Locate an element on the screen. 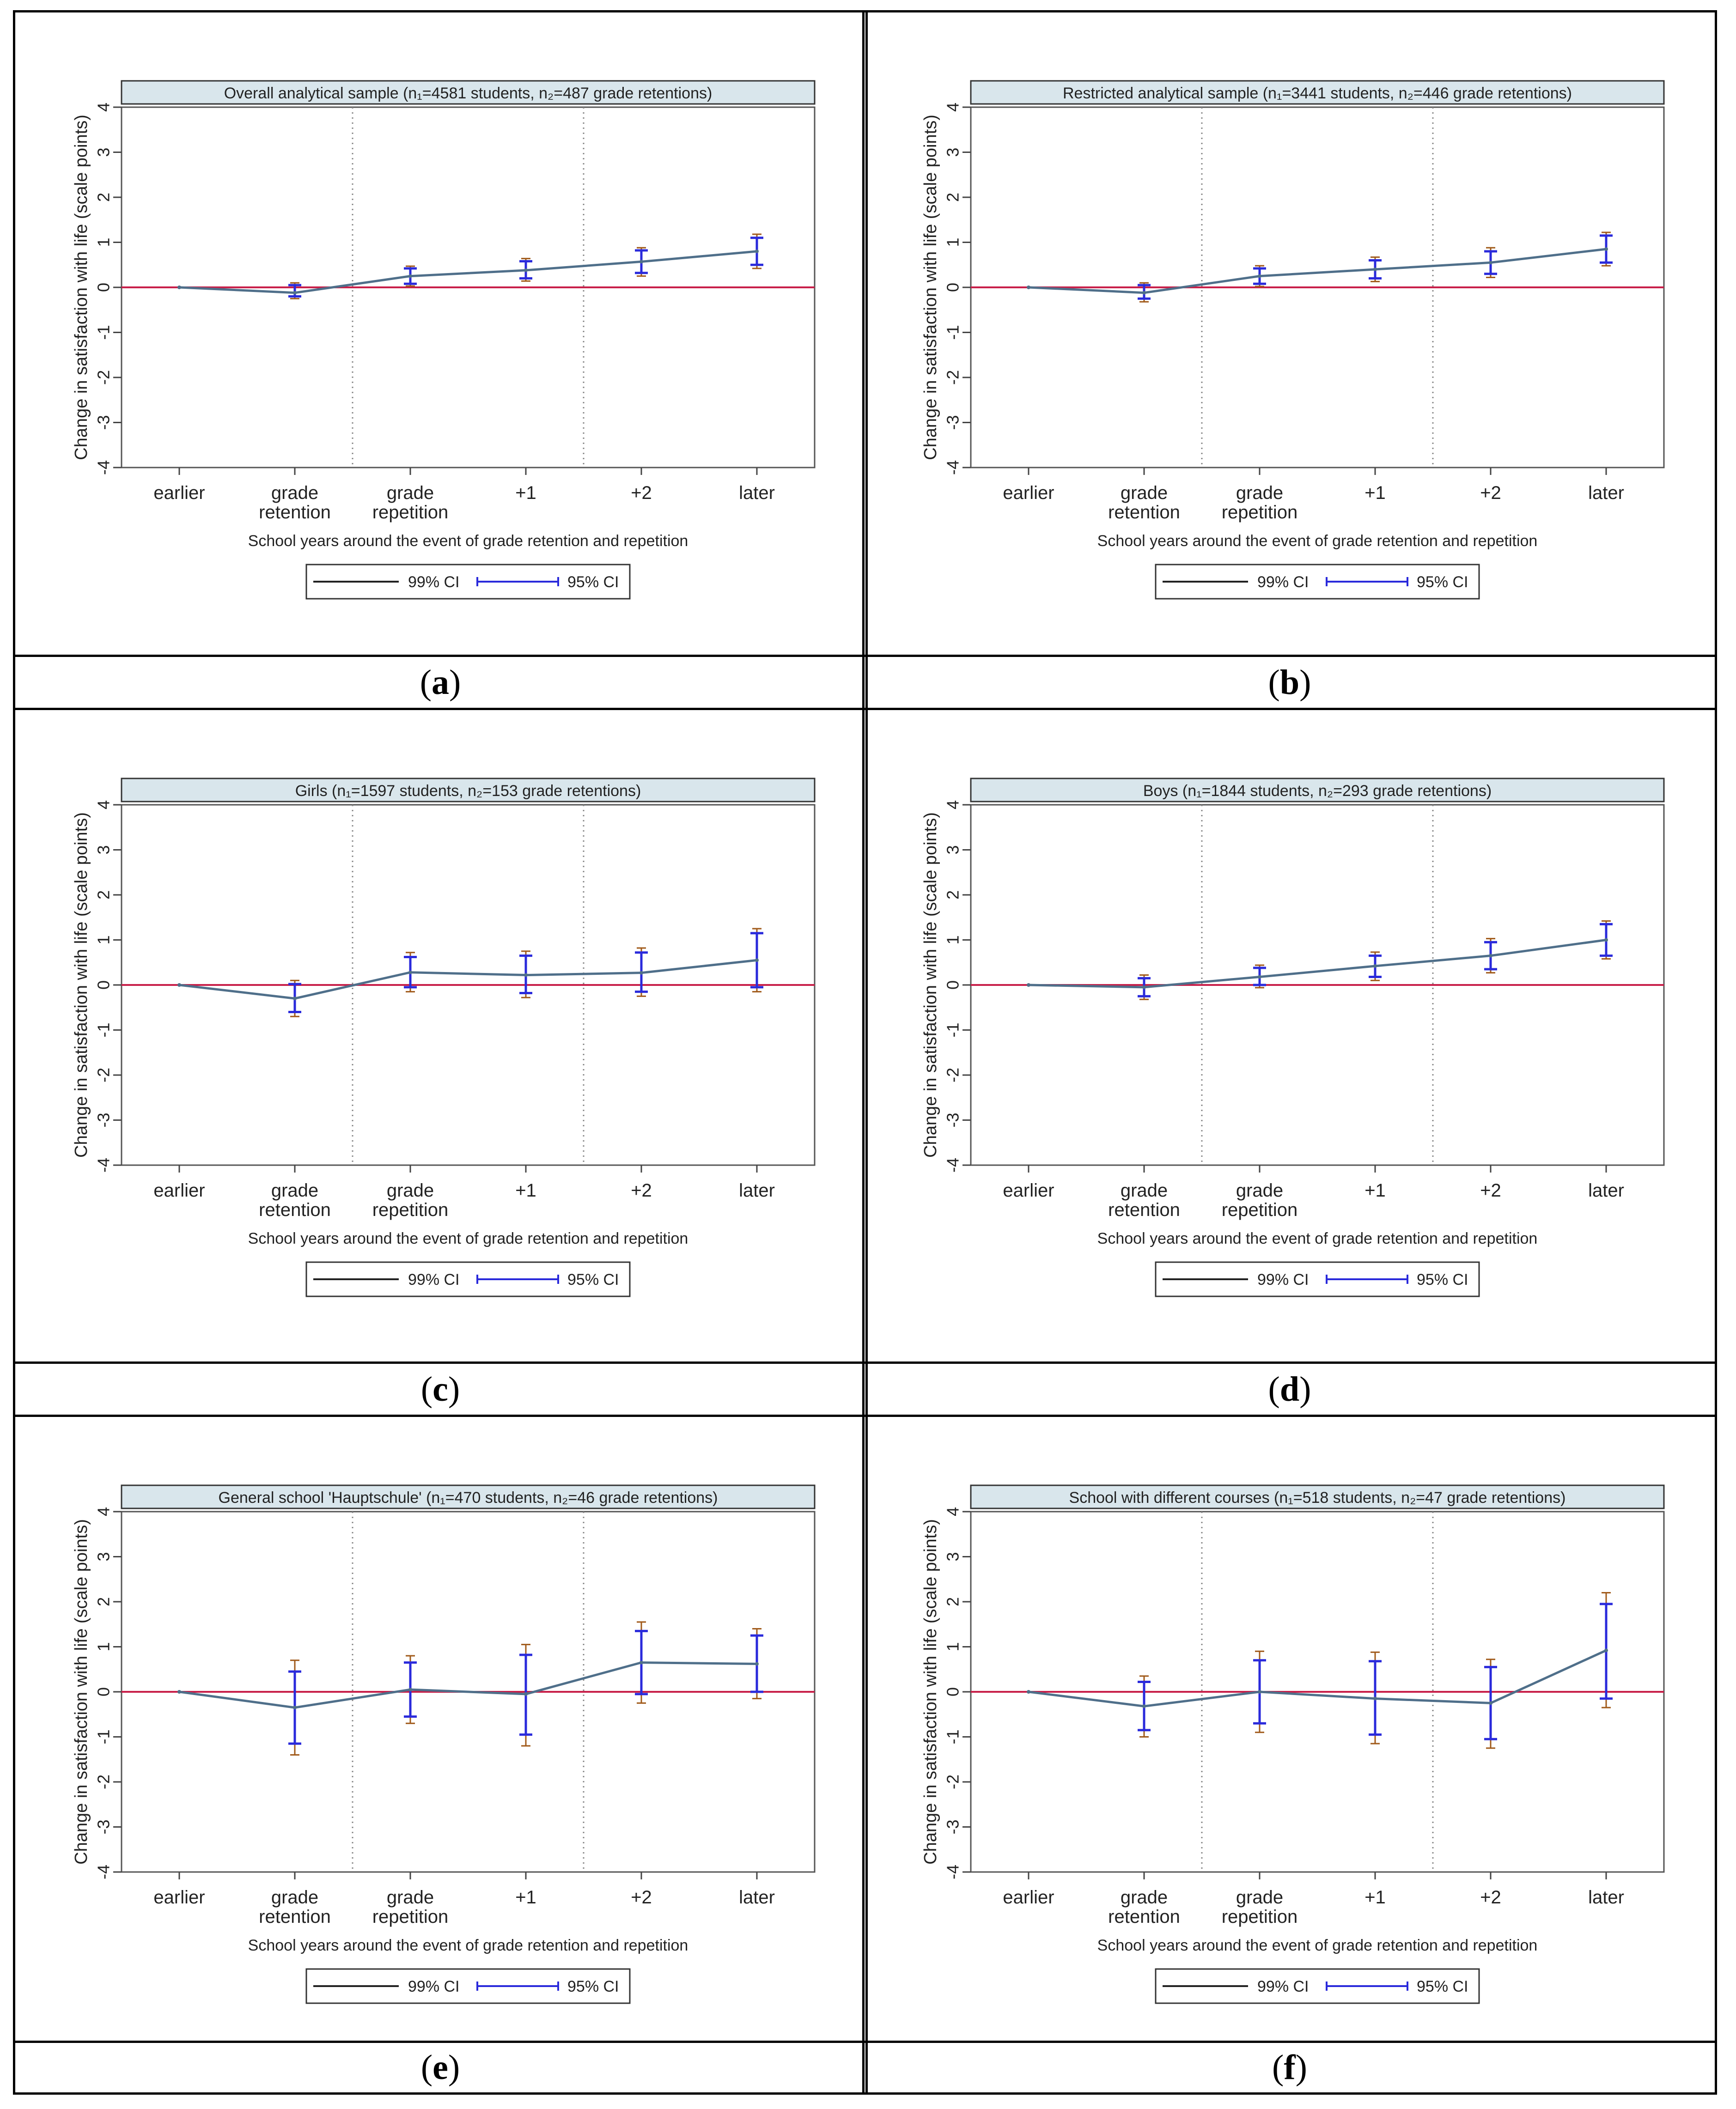 The height and width of the screenshot is (2109, 1736). panel-letter: b is located at coordinates (1290, 682).